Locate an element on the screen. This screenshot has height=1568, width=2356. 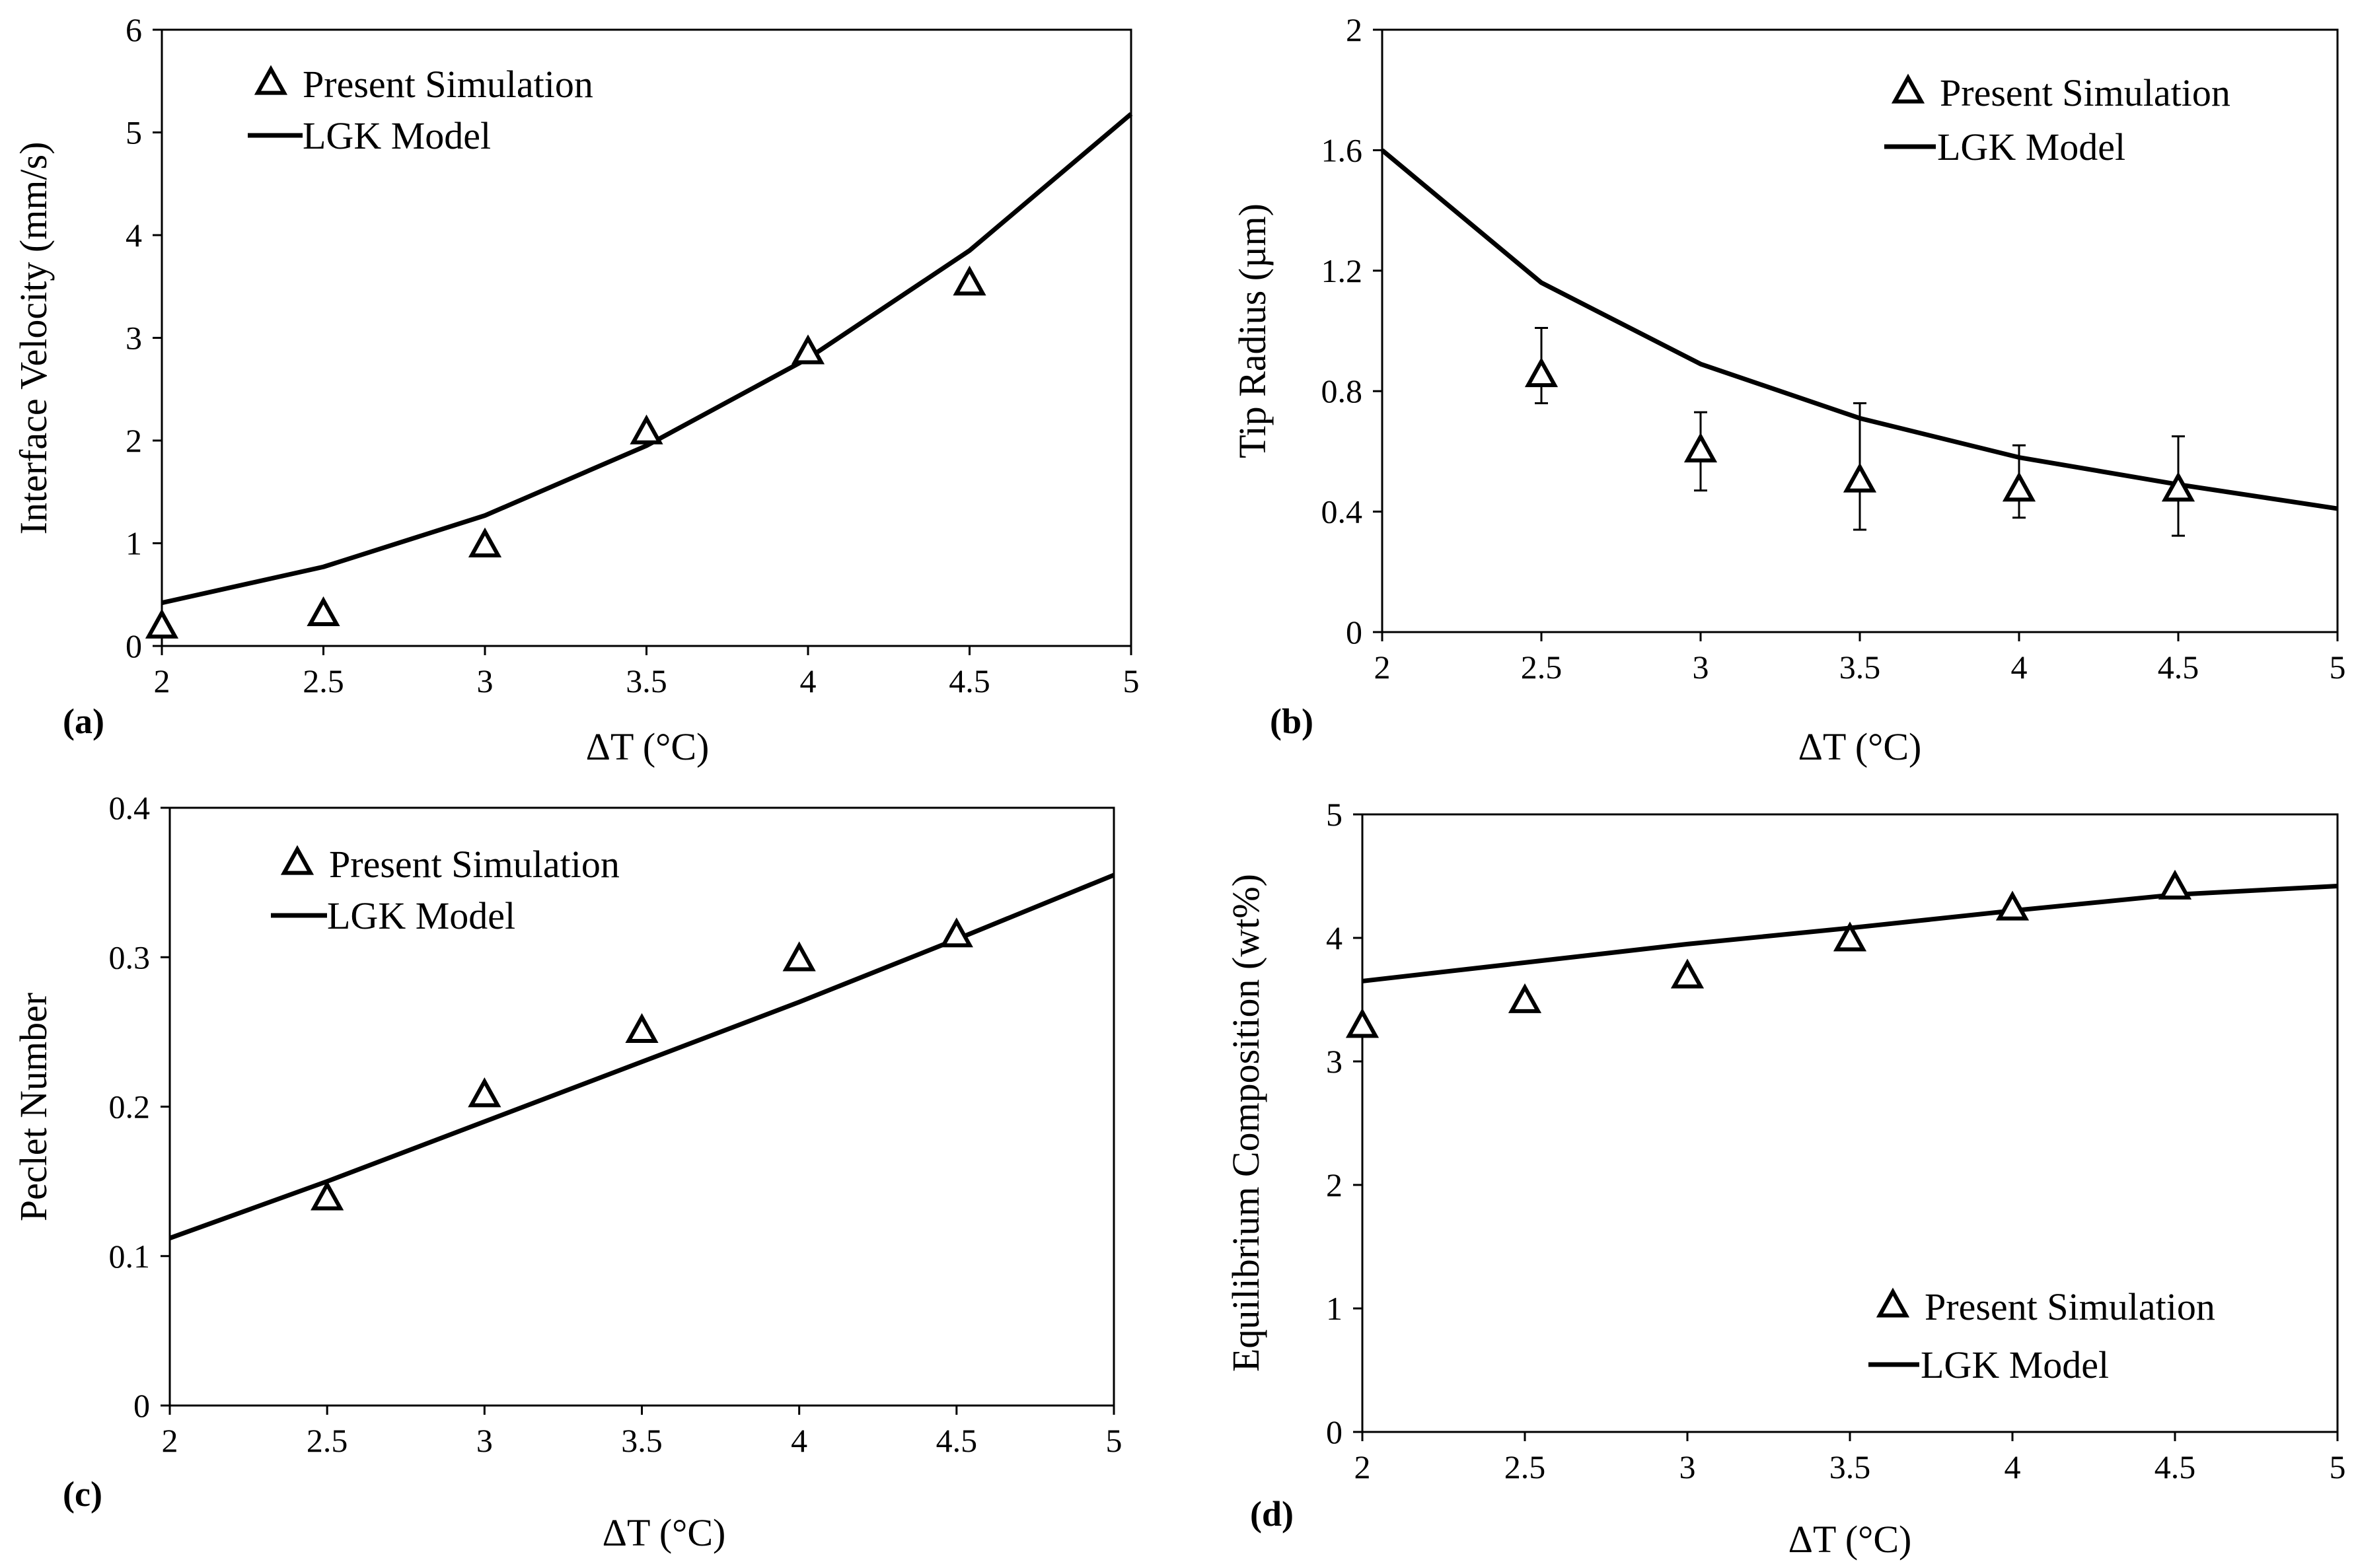
y-tick-label: 0.3 is located at coordinates (130, 957).